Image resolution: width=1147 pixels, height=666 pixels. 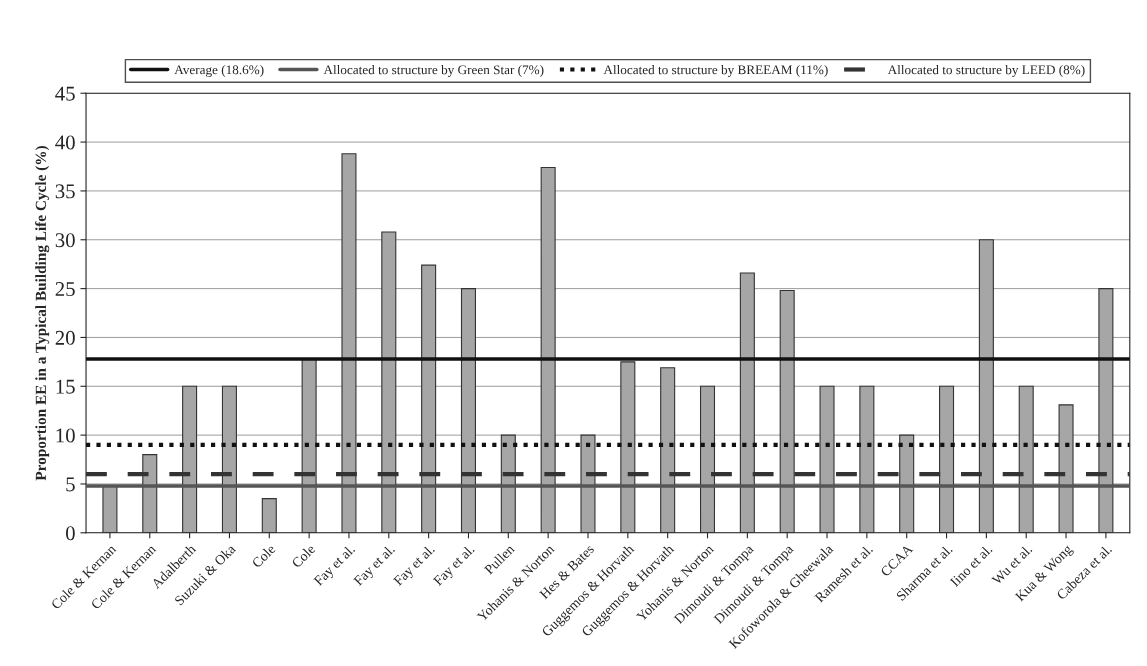 I want to click on y-tick-label: 15, so click(x=65, y=386).